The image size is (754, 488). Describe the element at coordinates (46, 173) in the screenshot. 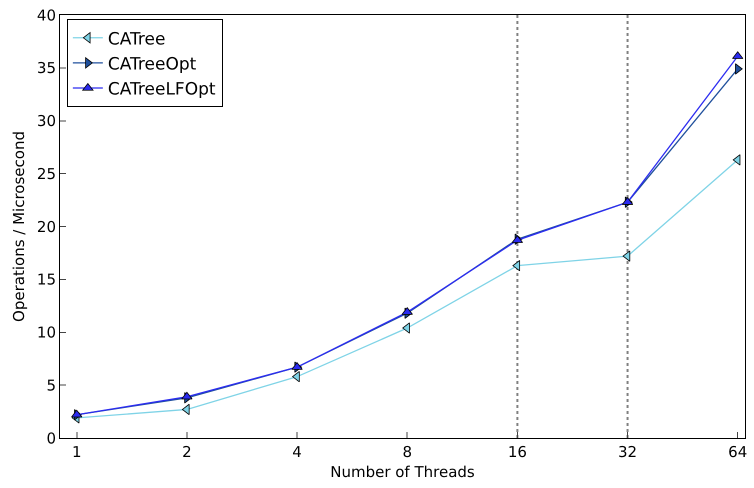

I see `y-tick-label: 25` at that location.